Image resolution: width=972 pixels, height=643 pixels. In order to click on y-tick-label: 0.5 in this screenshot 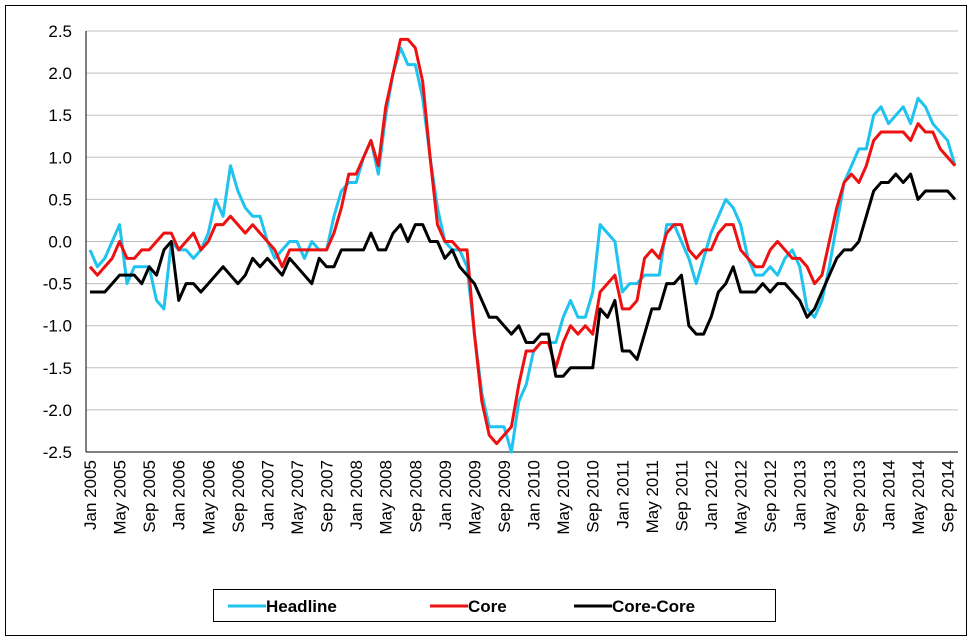, I will do `click(60, 199)`.